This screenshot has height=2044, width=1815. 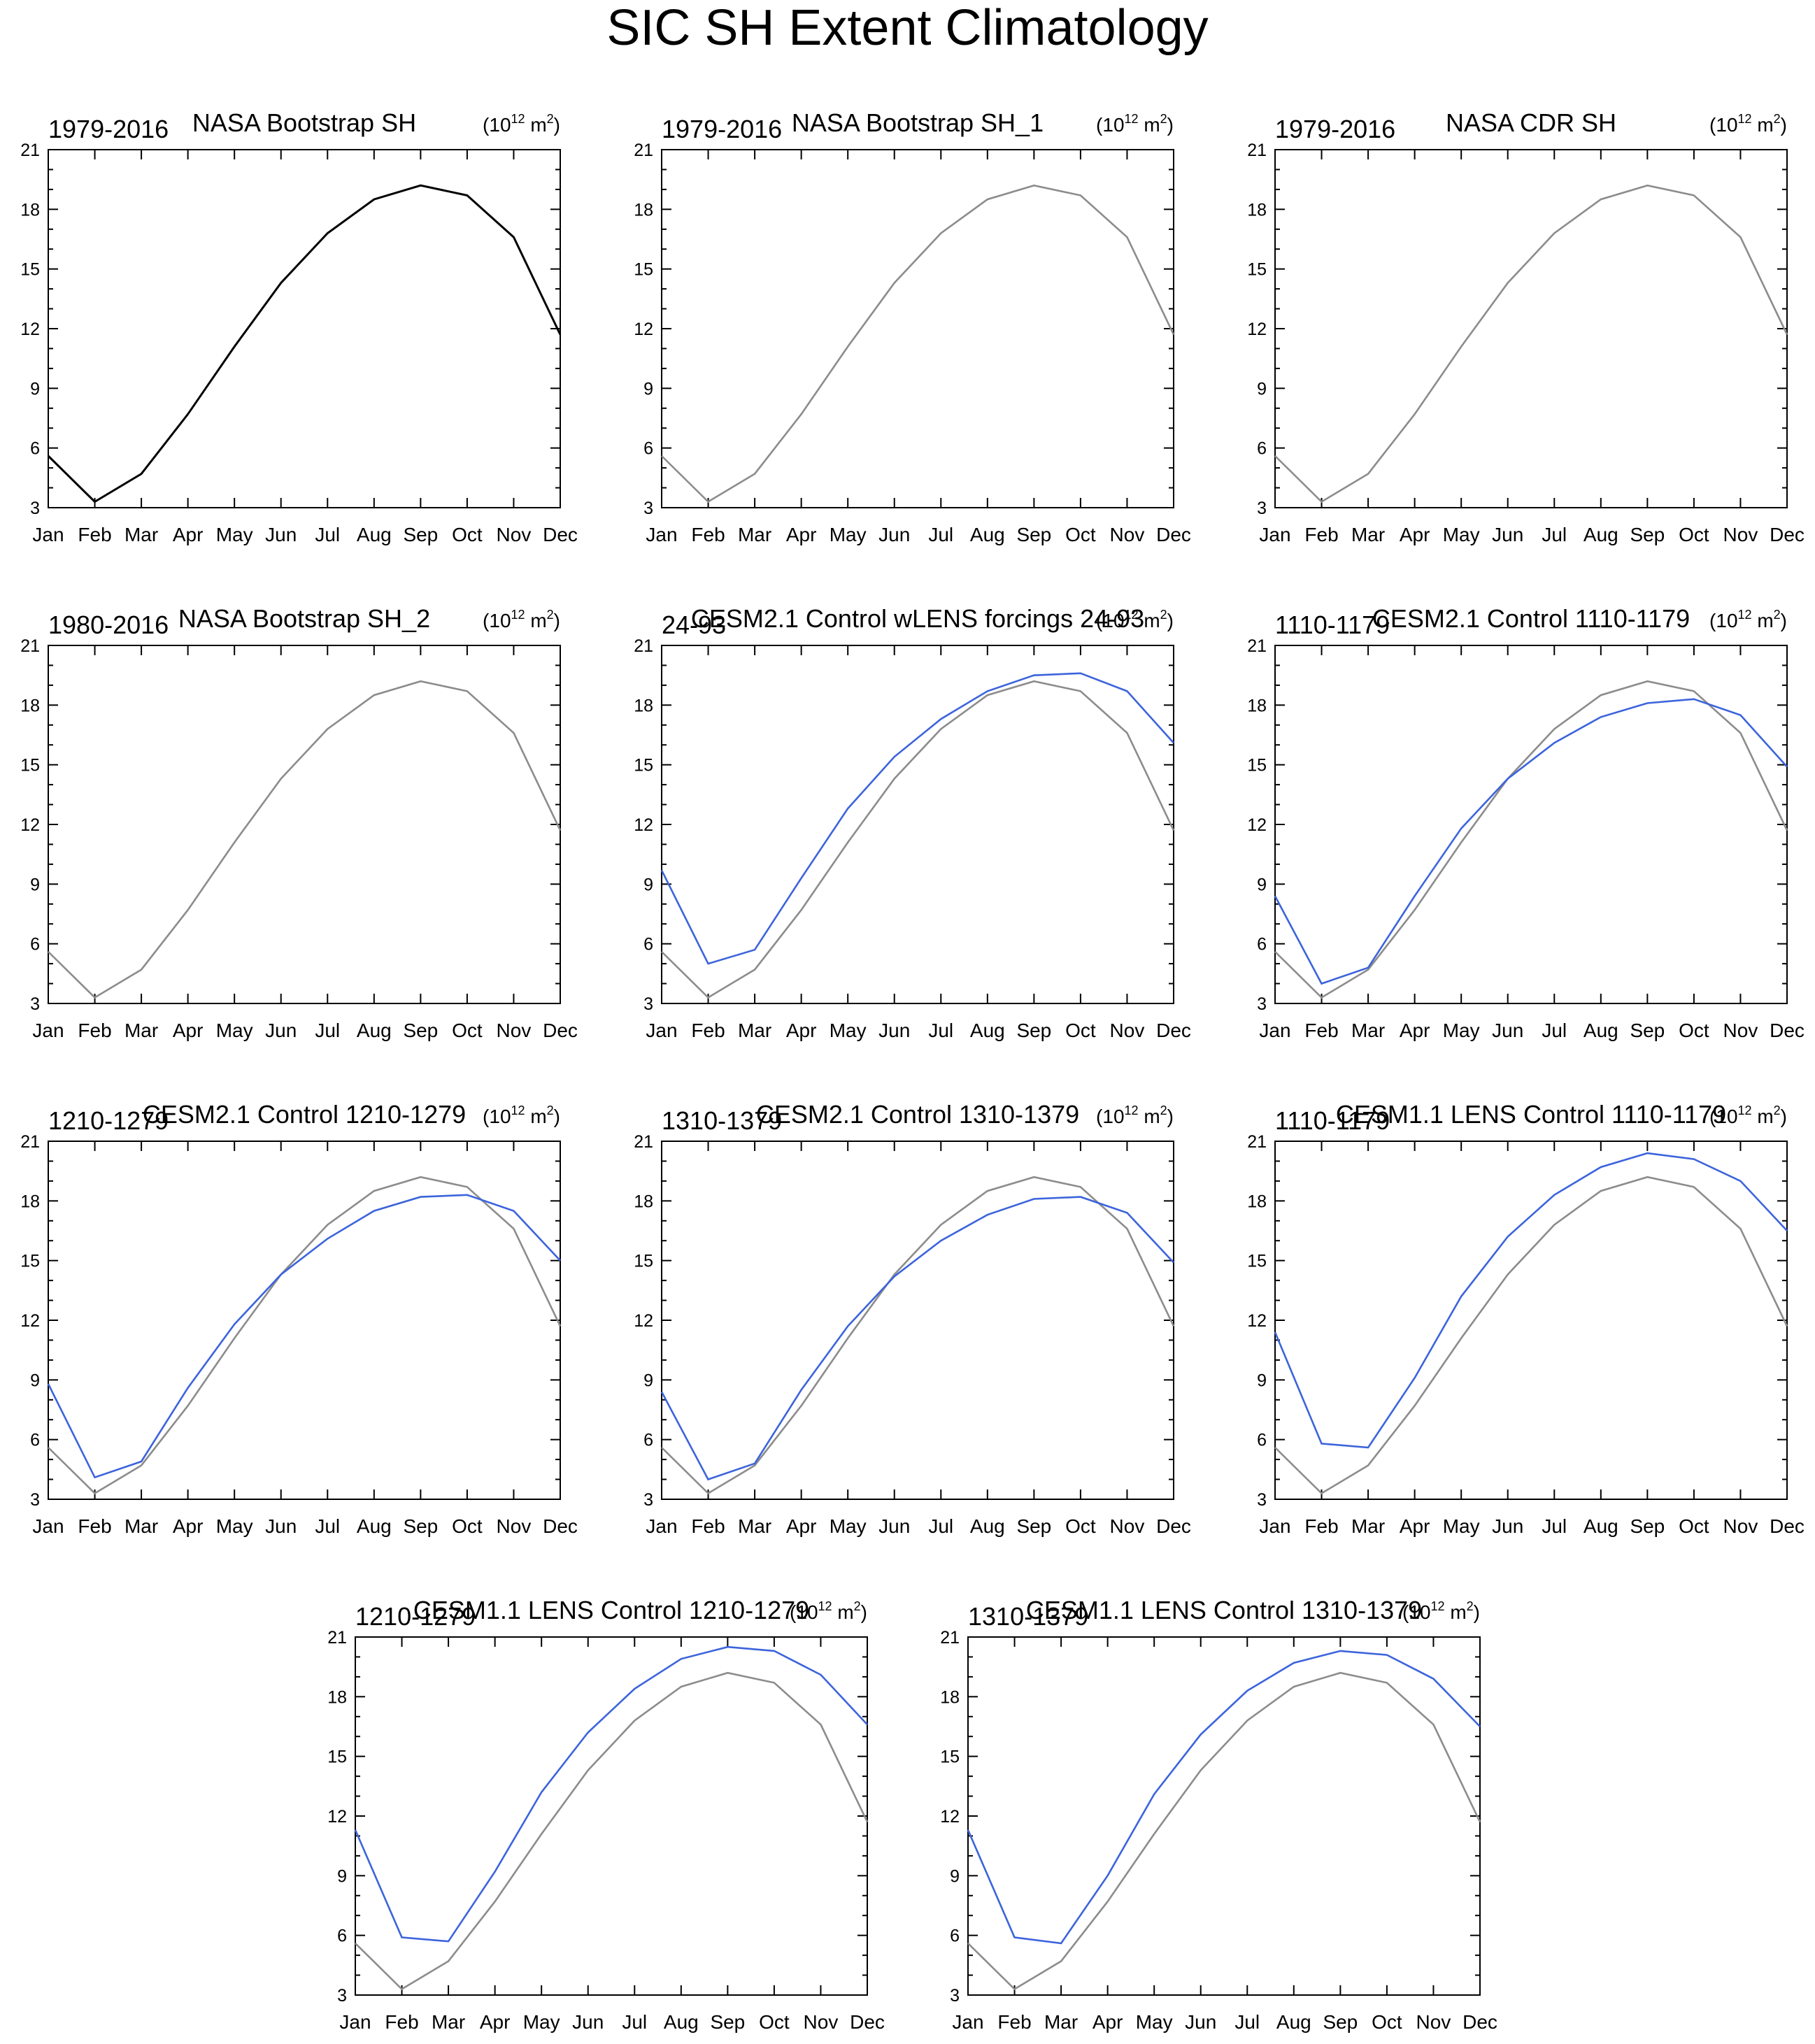 What do you see at coordinates (109, 624) in the screenshot?
I see `panel-period-label: 1980-2016` at bounding box center [109, 624].